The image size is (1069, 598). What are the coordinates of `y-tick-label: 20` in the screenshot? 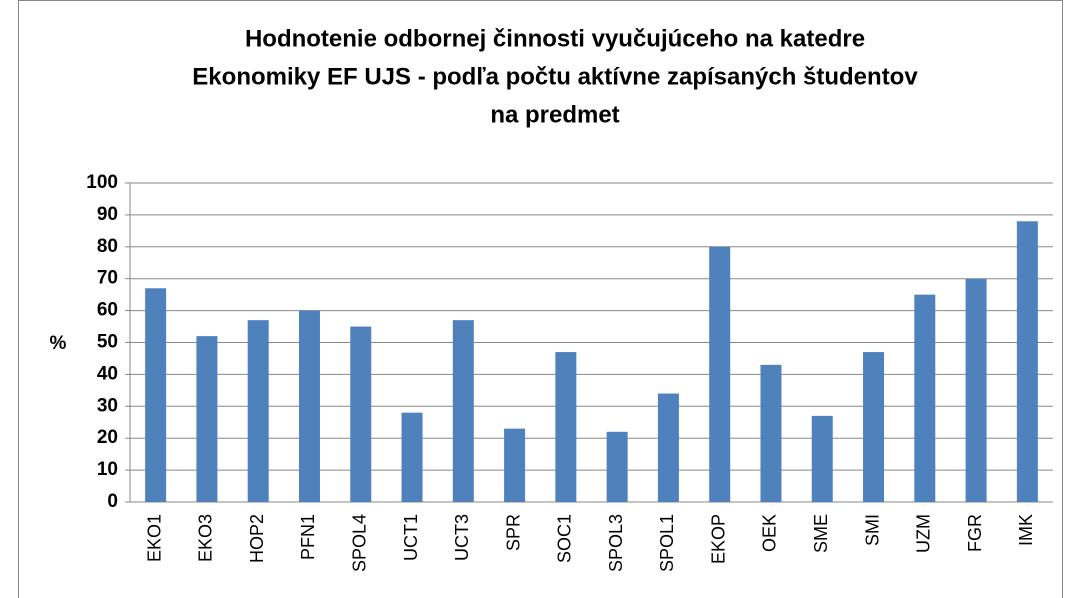 It's located at (107, 437).